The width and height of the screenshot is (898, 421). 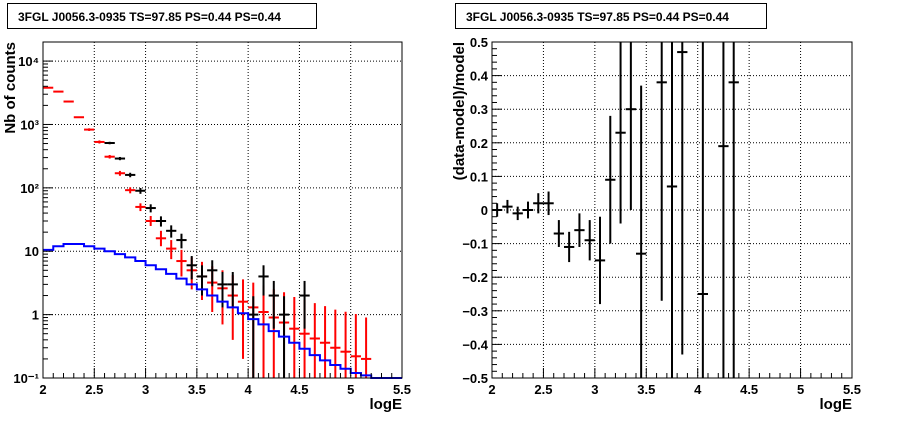 What do you see at coordinates (475, 378) in the screenshot?
I see `y-tick-label: −0.5` at bounding box center [475, 378].